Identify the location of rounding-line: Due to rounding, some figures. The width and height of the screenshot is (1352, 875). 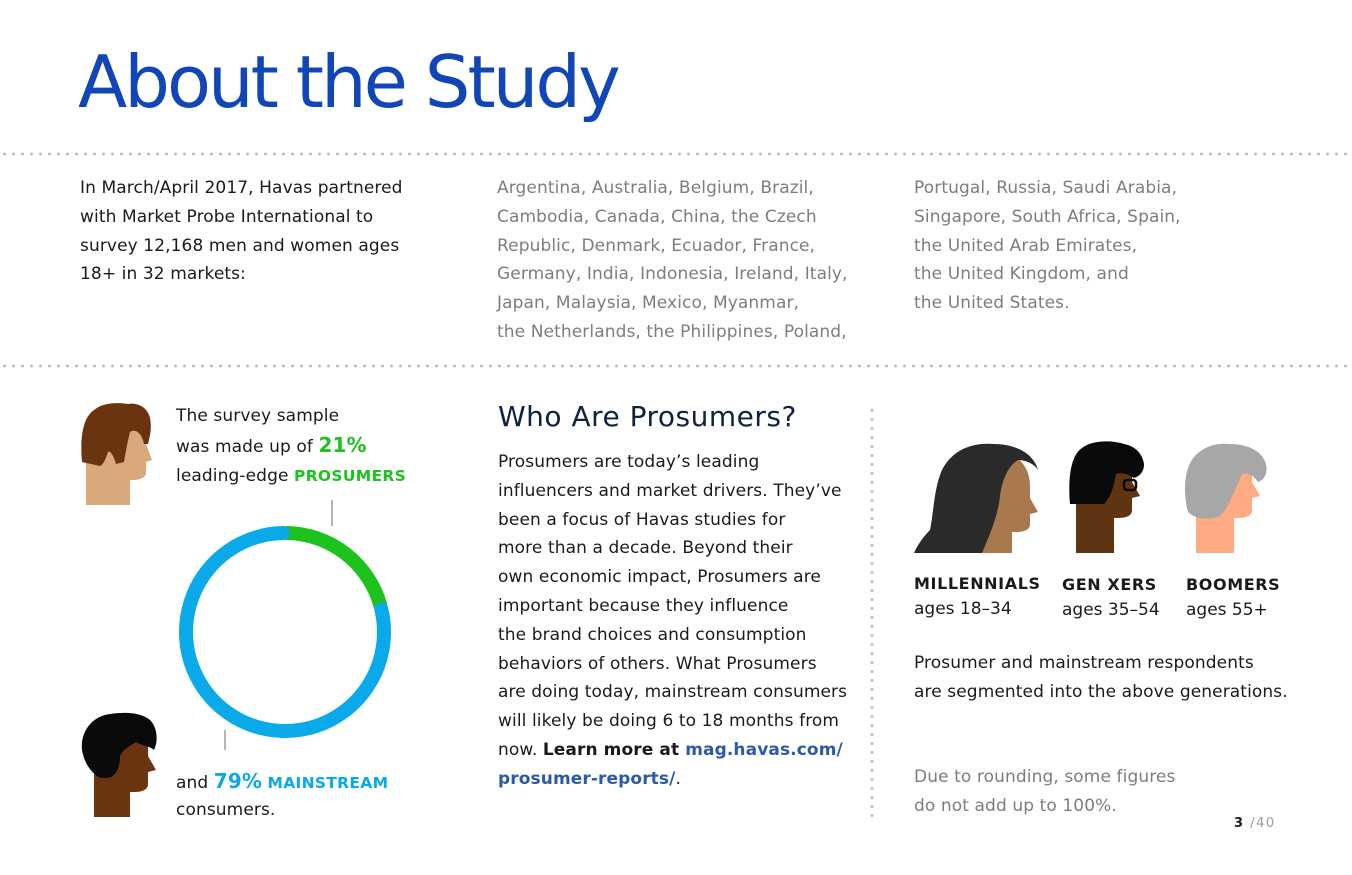
(1045, 777).